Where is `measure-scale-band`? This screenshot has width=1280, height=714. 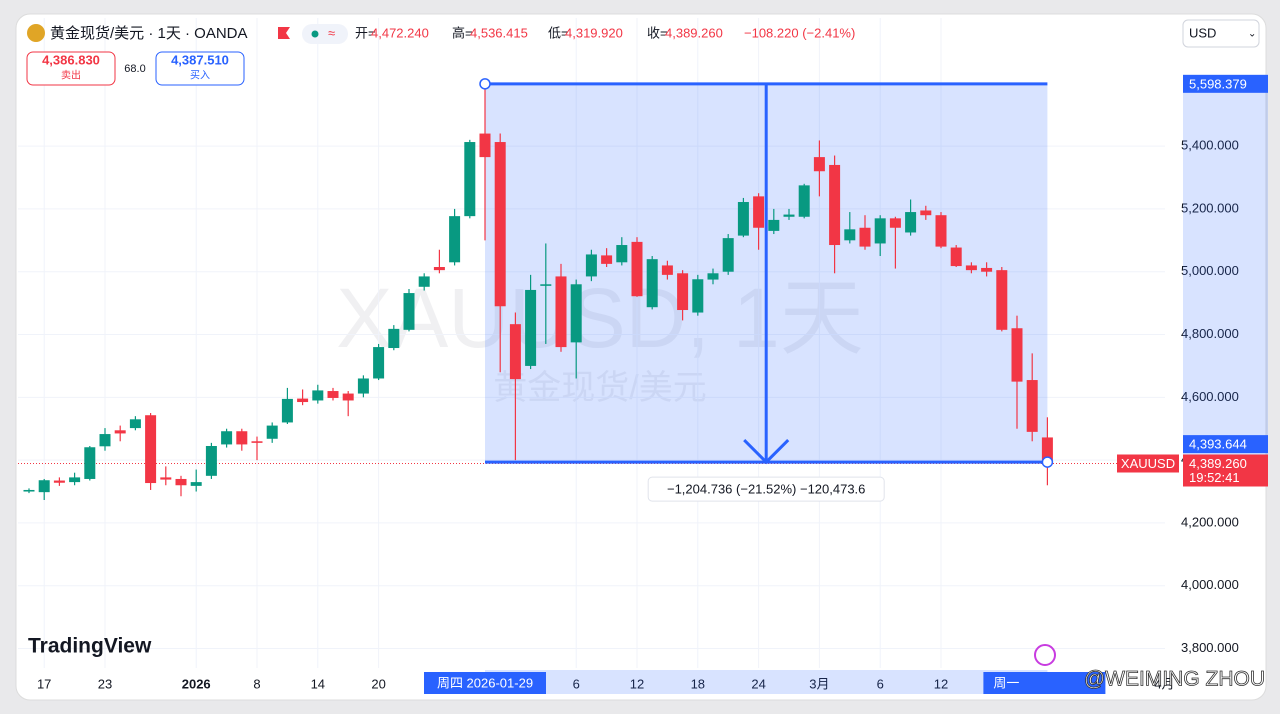
measure-scale-band is located at coordinates (1225, 273).